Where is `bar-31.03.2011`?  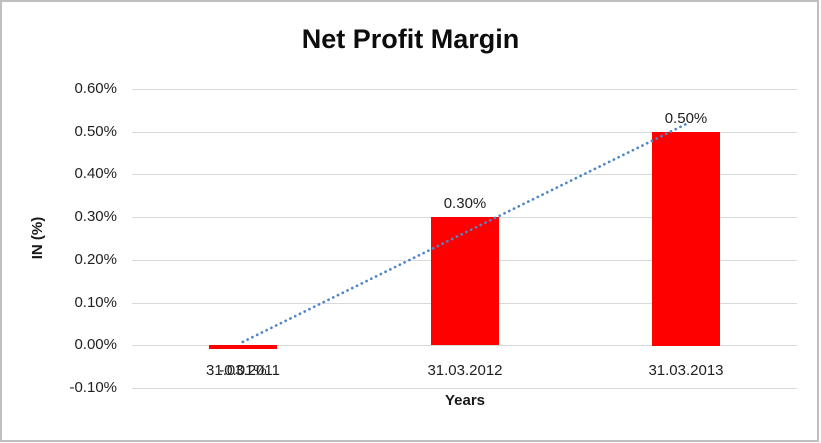 bar-31.03.2011 is located at coordinates (243, 347).